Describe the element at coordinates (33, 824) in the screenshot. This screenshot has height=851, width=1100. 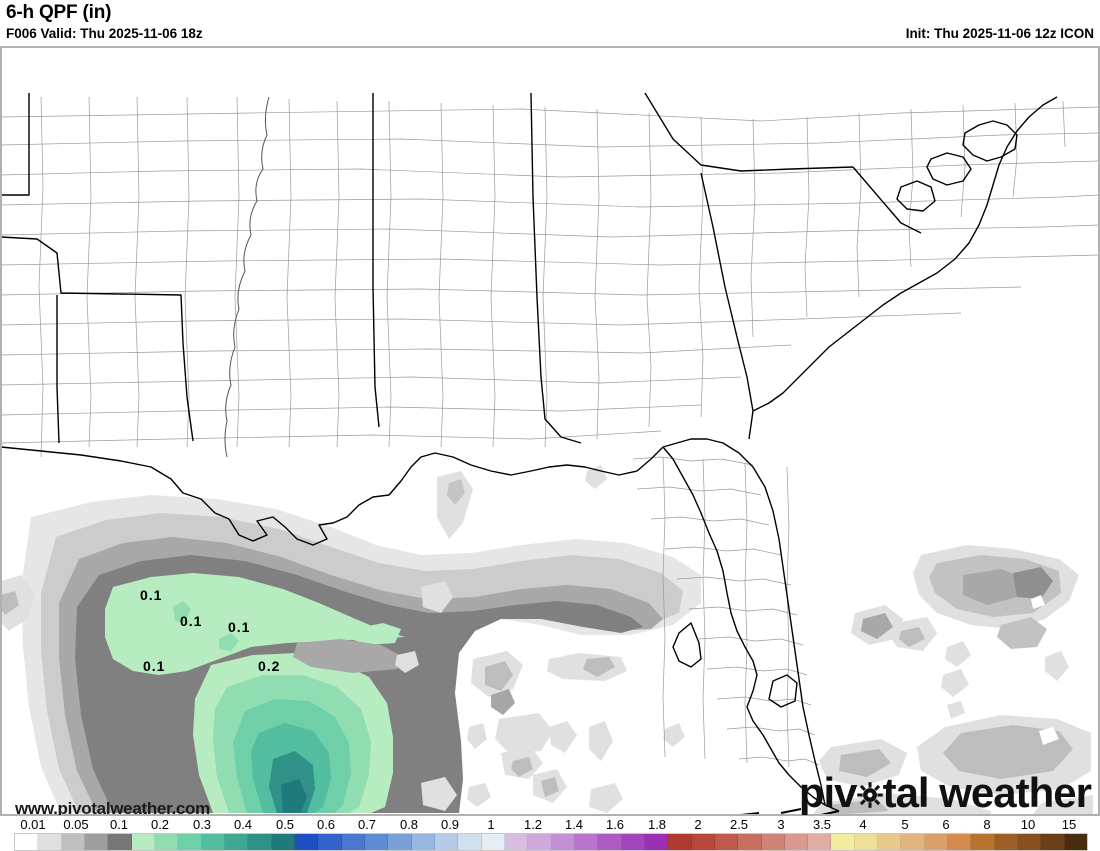
I see `colorbar-tick-0: 0.01` at that location.